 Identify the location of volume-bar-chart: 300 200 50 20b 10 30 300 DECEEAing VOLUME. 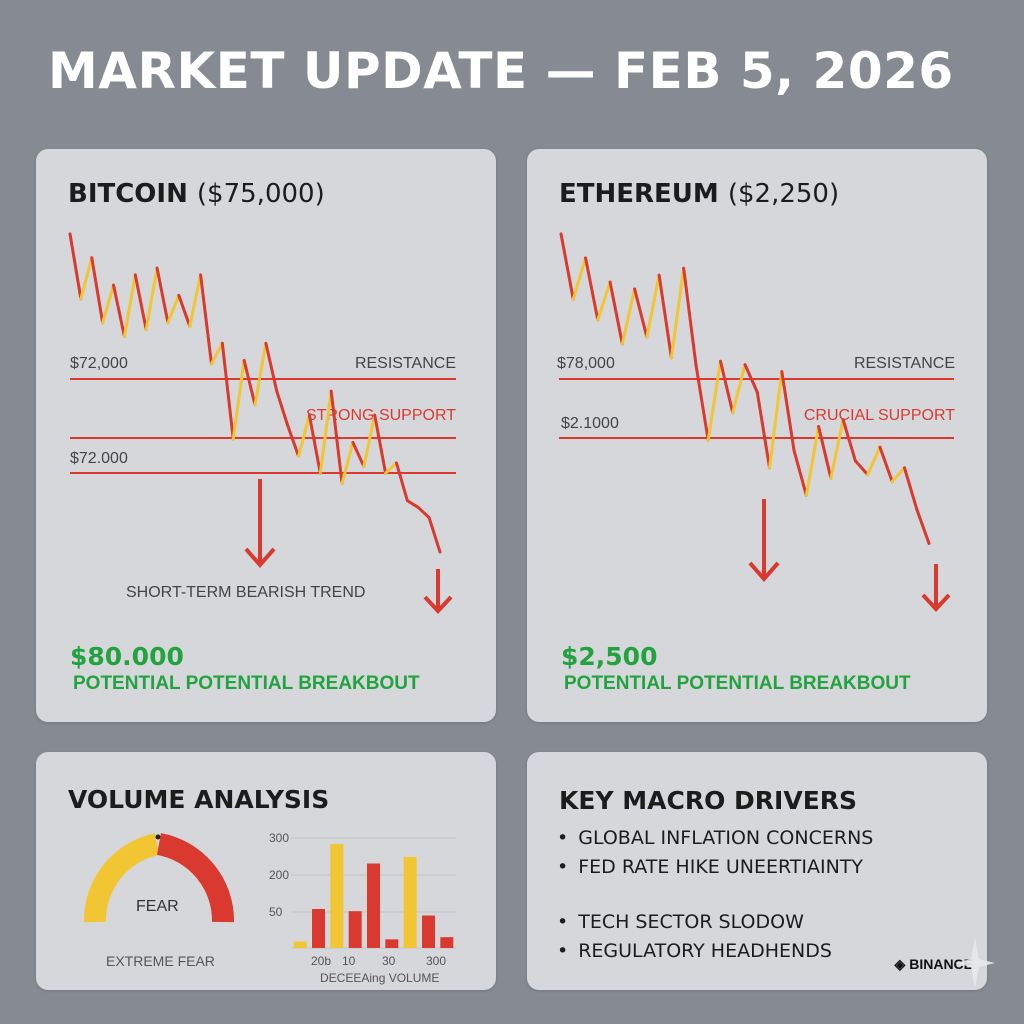
(362, 908).